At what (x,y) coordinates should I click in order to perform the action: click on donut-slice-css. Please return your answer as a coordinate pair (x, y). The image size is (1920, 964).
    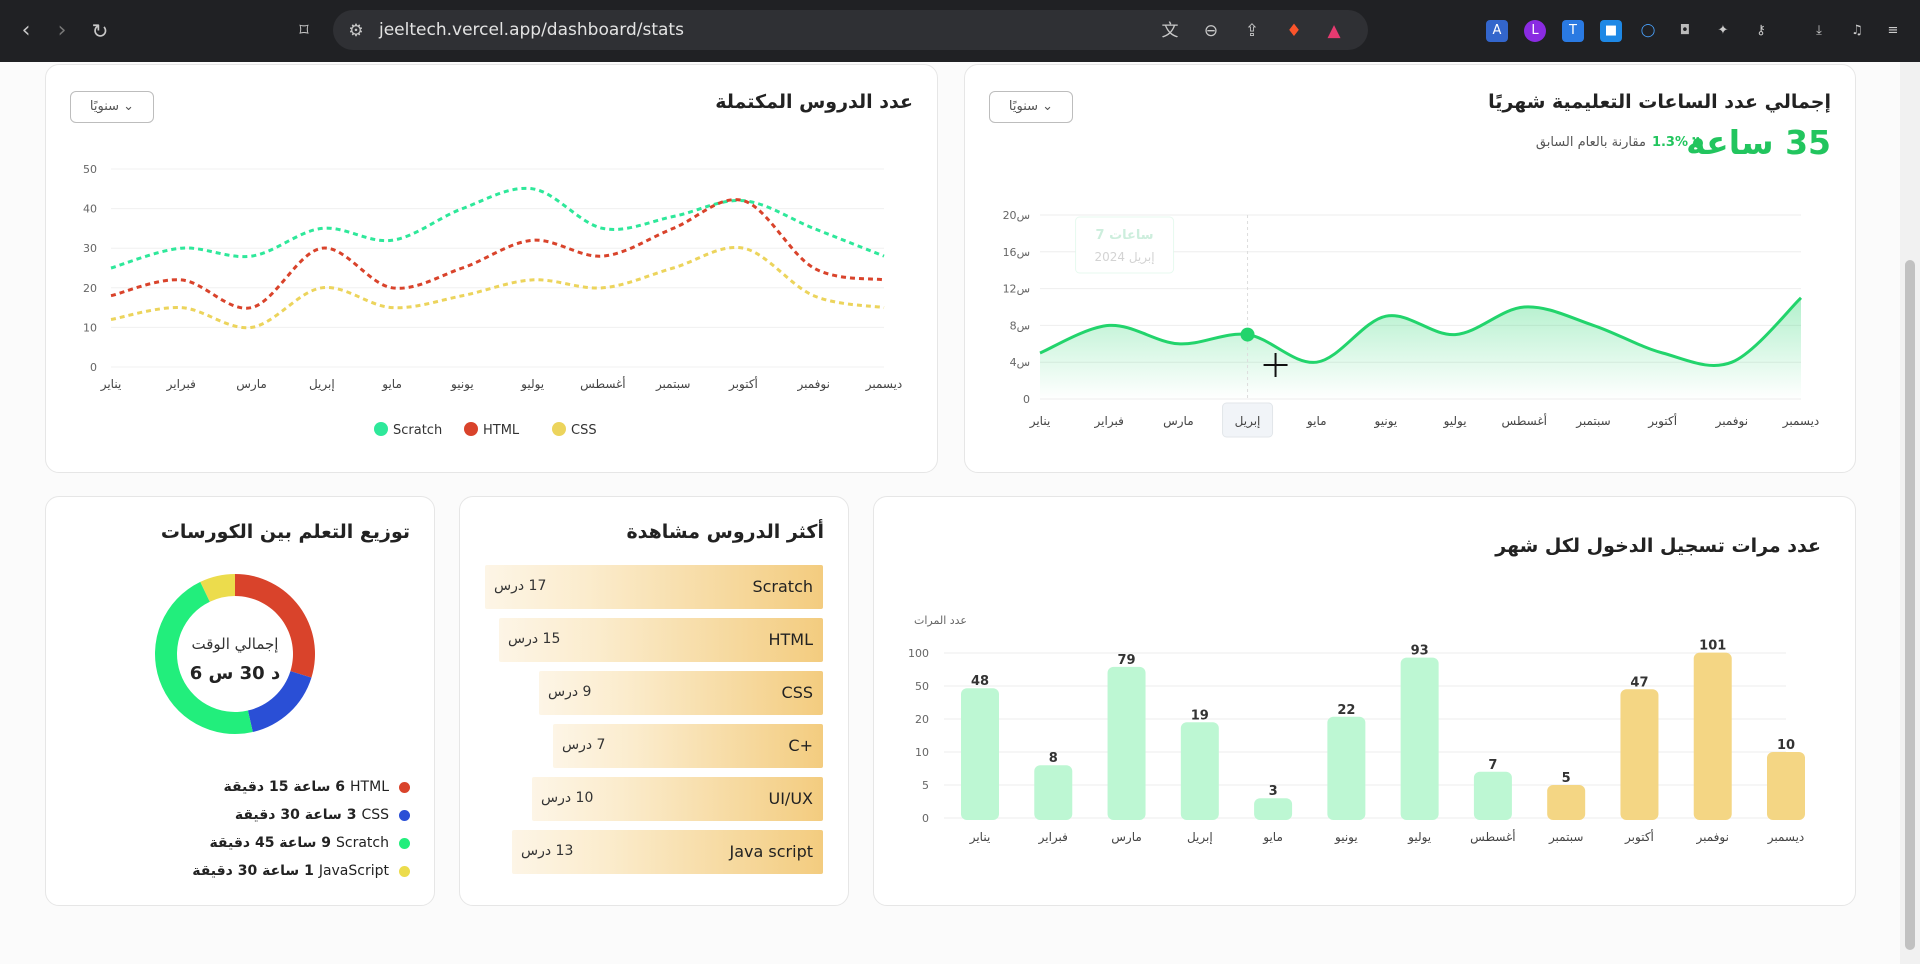
    Looking at the image, I should click on (279, 701).